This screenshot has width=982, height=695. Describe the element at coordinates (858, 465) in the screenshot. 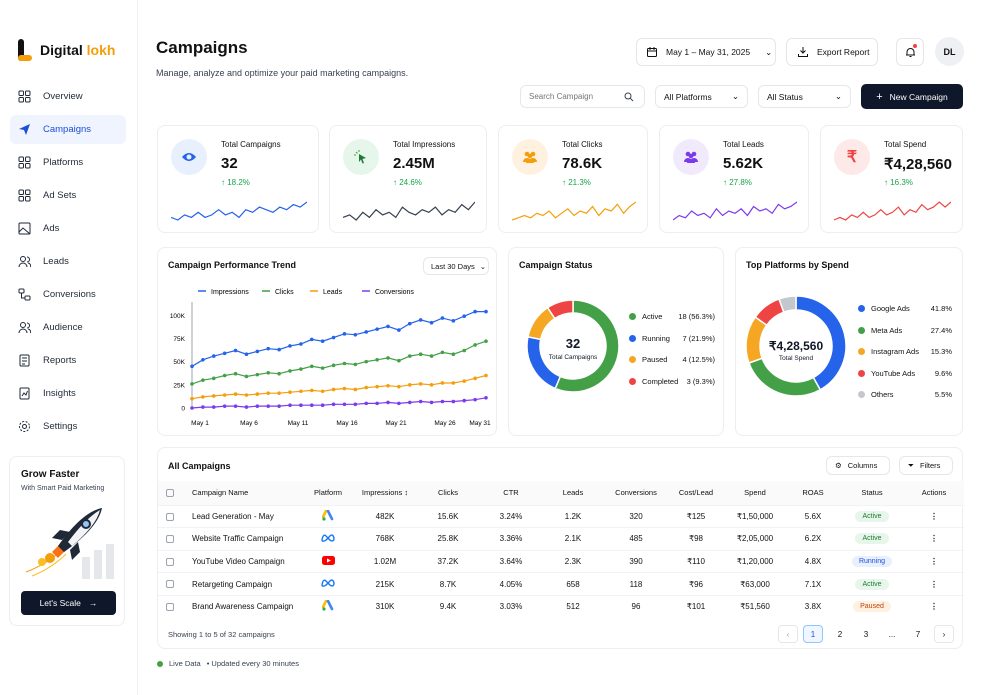

I see `columns-button: ⚙ Columns` at that location.